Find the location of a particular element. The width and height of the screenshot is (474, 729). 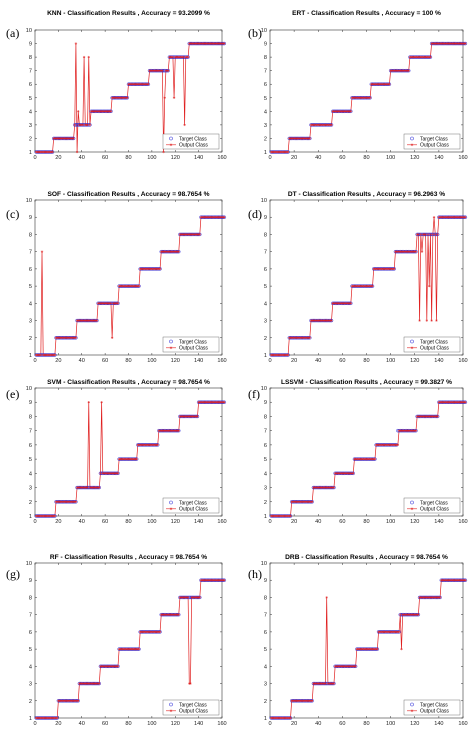

y-tick-label: 8 is located at coordinates (30, 235).